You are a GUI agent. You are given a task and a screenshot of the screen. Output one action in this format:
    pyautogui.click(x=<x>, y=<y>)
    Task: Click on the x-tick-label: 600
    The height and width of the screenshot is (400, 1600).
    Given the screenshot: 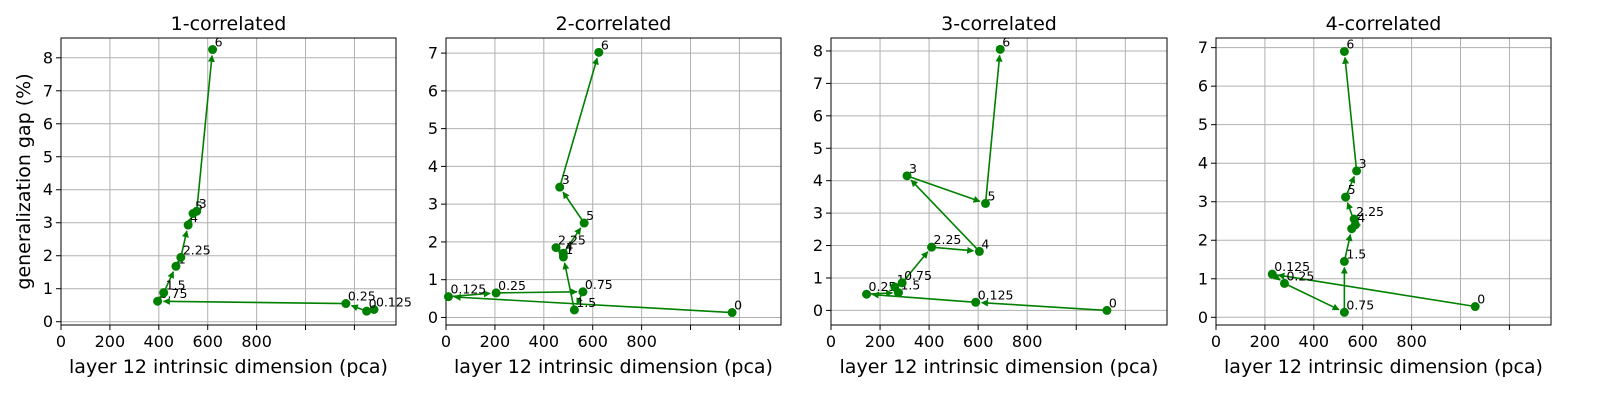 What is the action you would take?
    pyautogui.click(x=592, y=341)
    